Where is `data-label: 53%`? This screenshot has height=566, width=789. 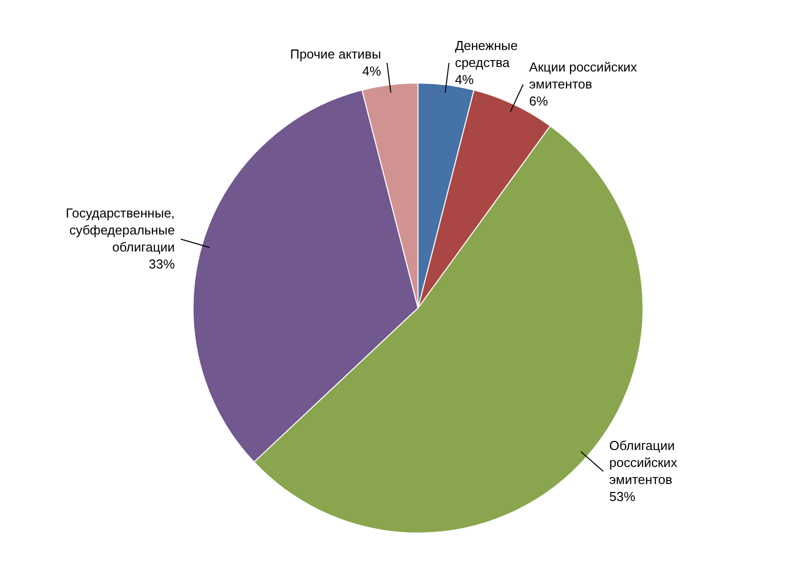 data-label: 53% is located at coordinates (622, 496).